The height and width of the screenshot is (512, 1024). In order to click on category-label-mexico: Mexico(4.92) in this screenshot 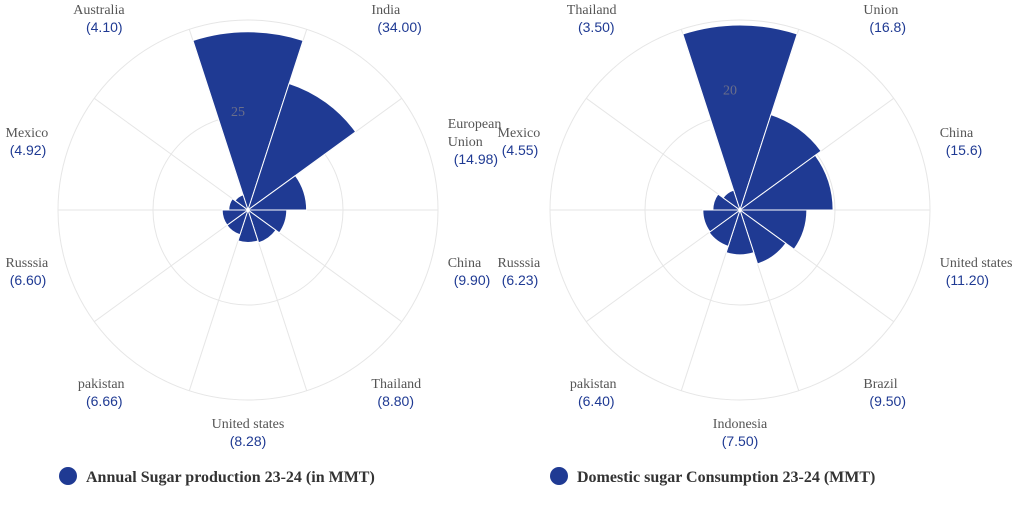, I will do `click(27, 142)`.